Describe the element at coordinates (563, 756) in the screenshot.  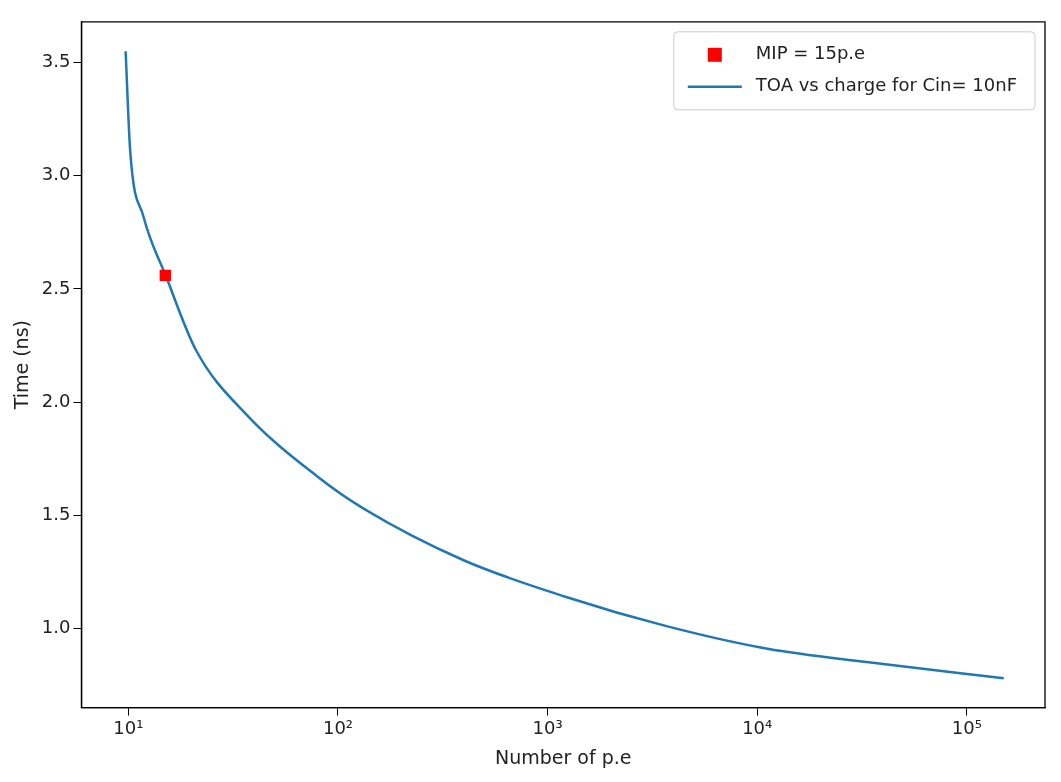
I see `x-axis-title: Number of p.e` at that location.